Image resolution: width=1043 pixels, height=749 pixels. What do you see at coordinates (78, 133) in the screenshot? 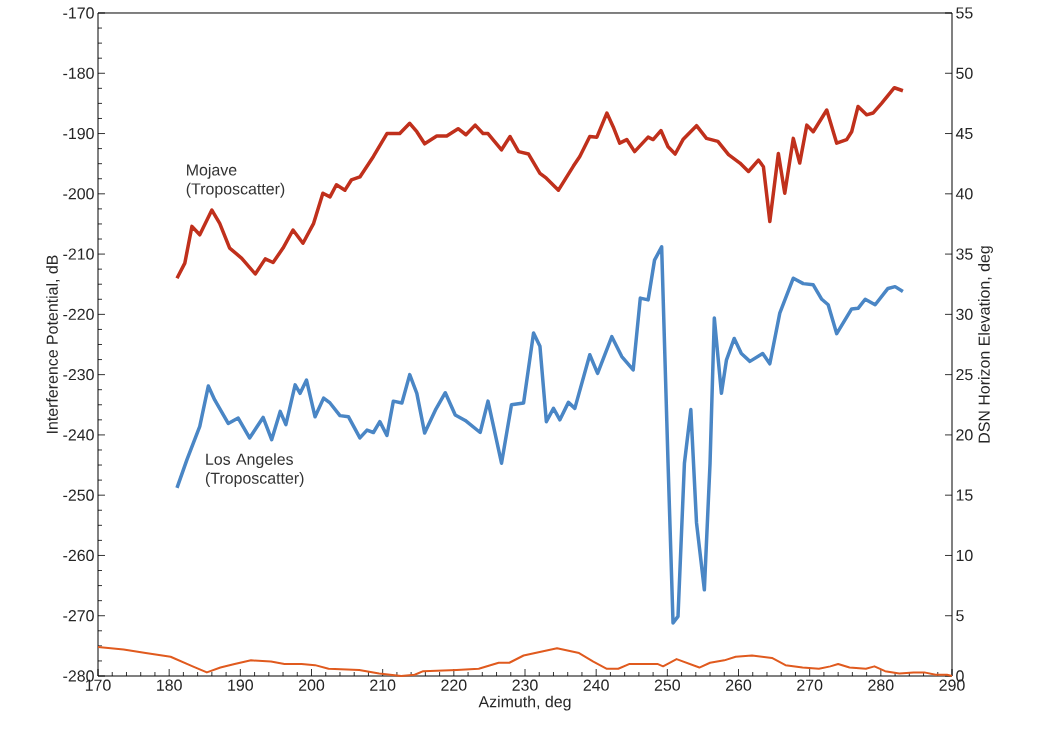
I see `y-tick-label: -190` at bounding box center [78, 133].